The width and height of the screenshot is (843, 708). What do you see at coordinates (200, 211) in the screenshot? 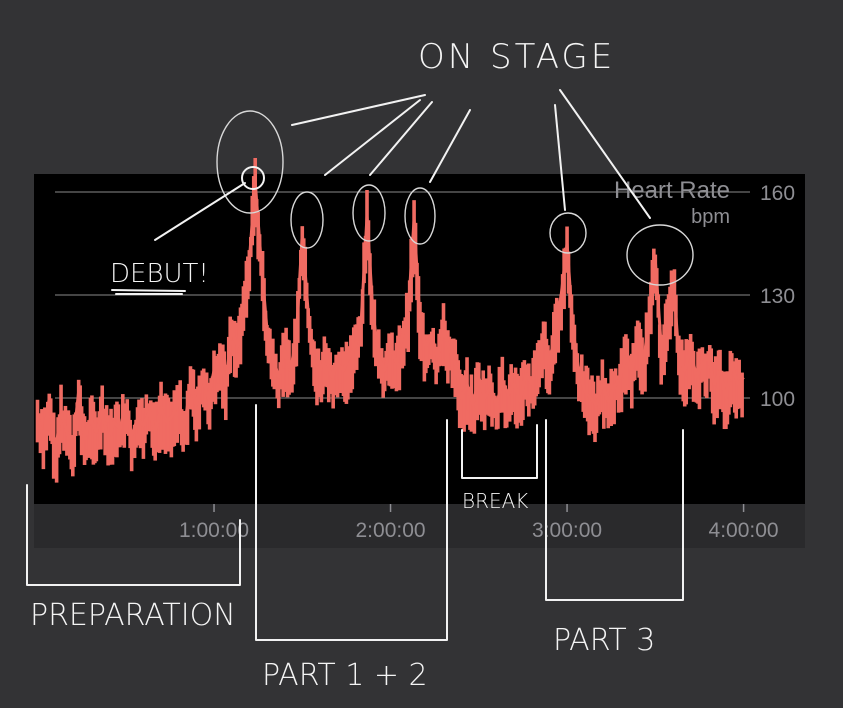
I see `debut-pointer-line` at bounding box center [200, 211].